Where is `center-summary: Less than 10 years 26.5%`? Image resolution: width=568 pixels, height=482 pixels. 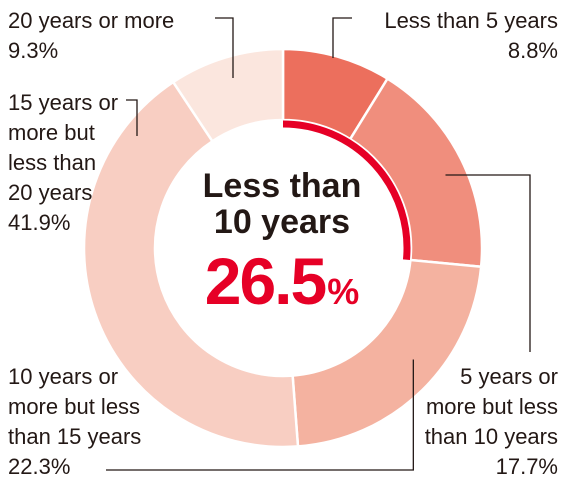 center-summary: Less than 10 years 26.5% is located at coordinates (282, 242).